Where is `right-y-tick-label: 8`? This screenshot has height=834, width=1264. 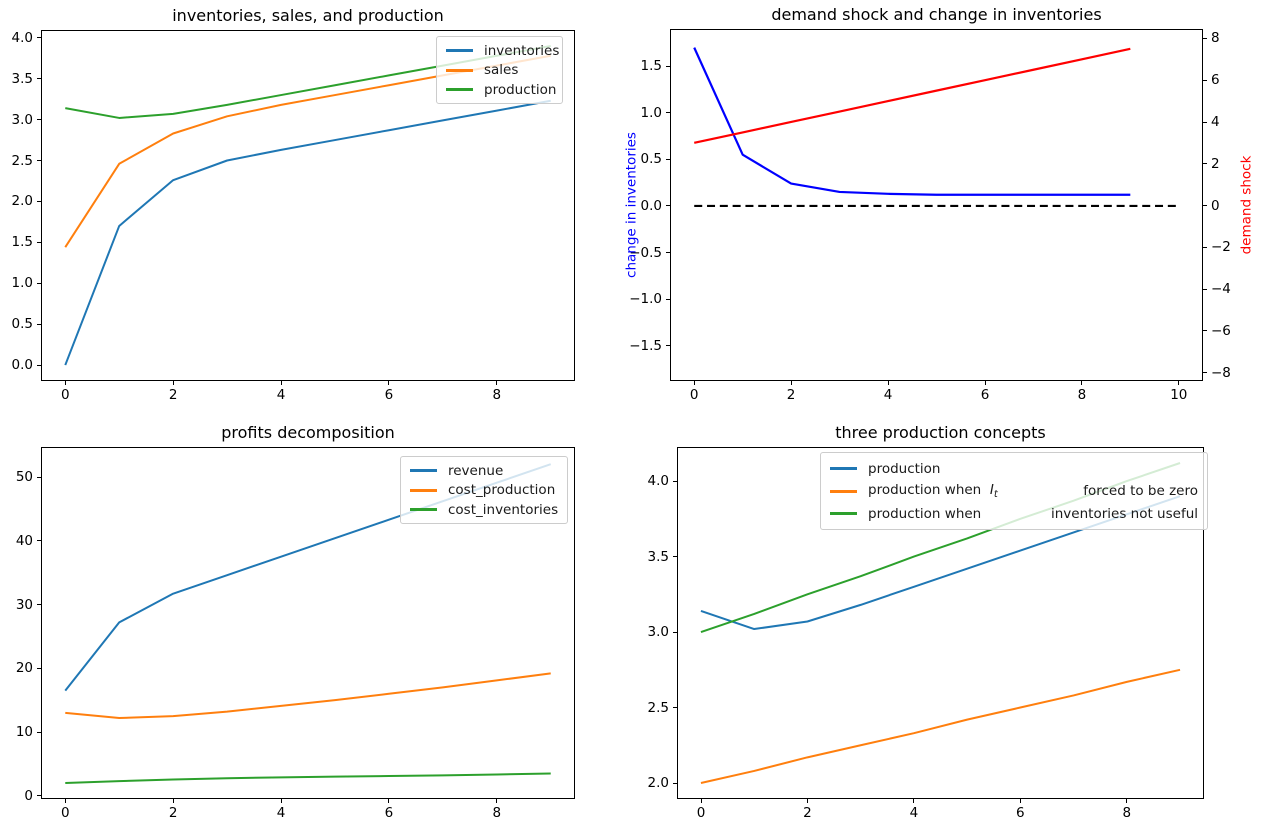
right-y-tick-label: 8 is located at coordinates (1215, 38).